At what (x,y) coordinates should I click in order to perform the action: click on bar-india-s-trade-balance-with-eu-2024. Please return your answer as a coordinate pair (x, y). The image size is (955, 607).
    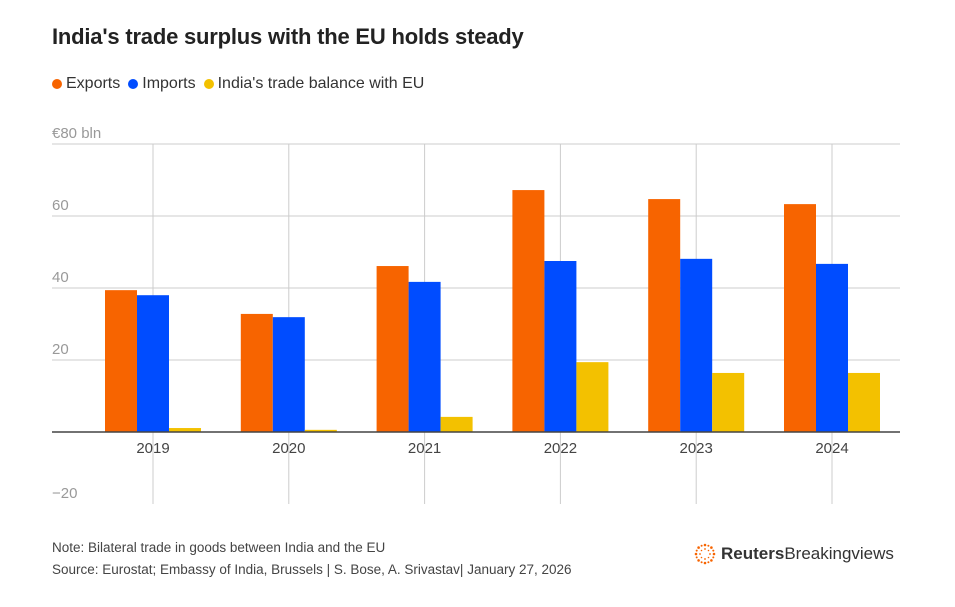
    Looking at the image, I should click on (864, 402).